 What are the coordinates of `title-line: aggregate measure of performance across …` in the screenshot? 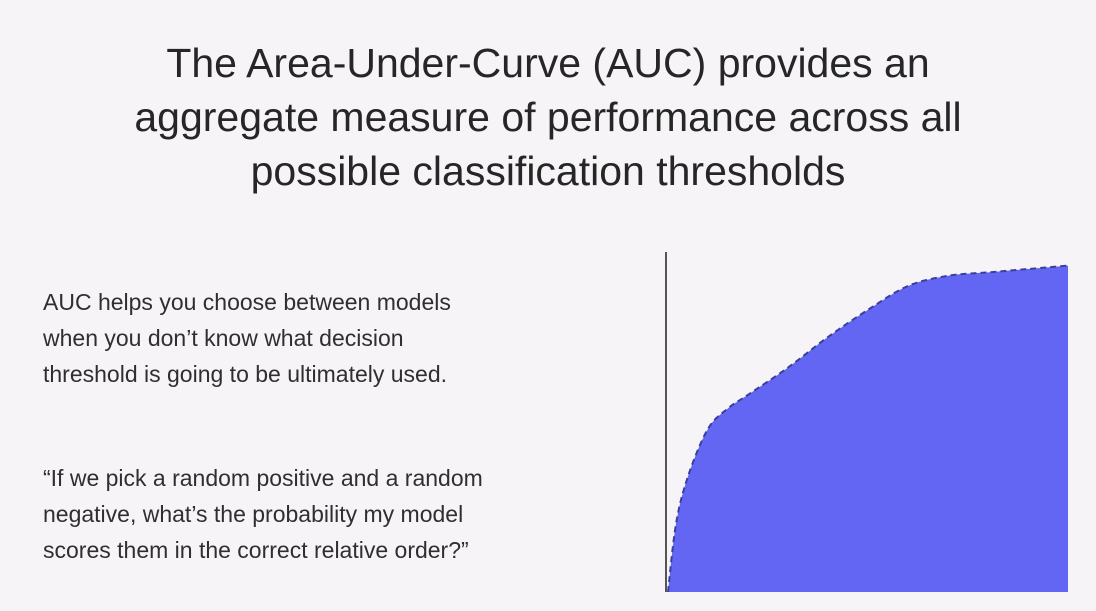 It's located at (548, 117).